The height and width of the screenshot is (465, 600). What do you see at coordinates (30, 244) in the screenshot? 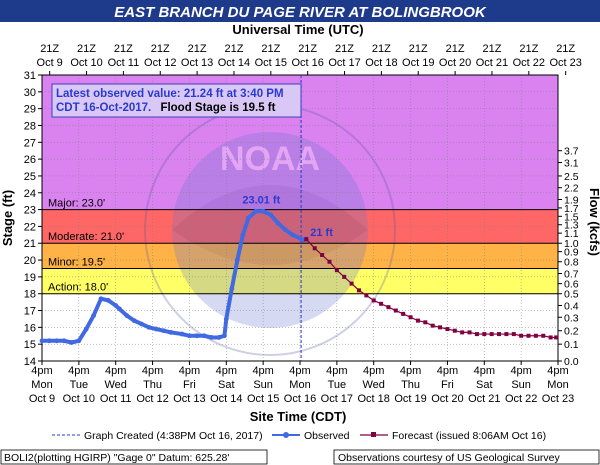
I see `y-tick-label: 21` at bounding box center [30, 244].